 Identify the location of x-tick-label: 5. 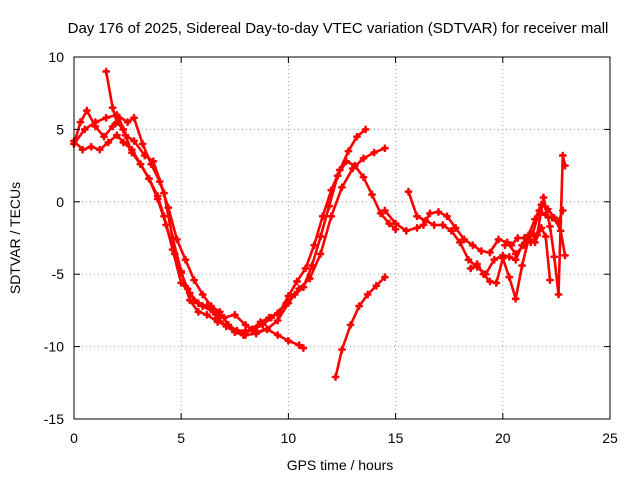
(181, 438).